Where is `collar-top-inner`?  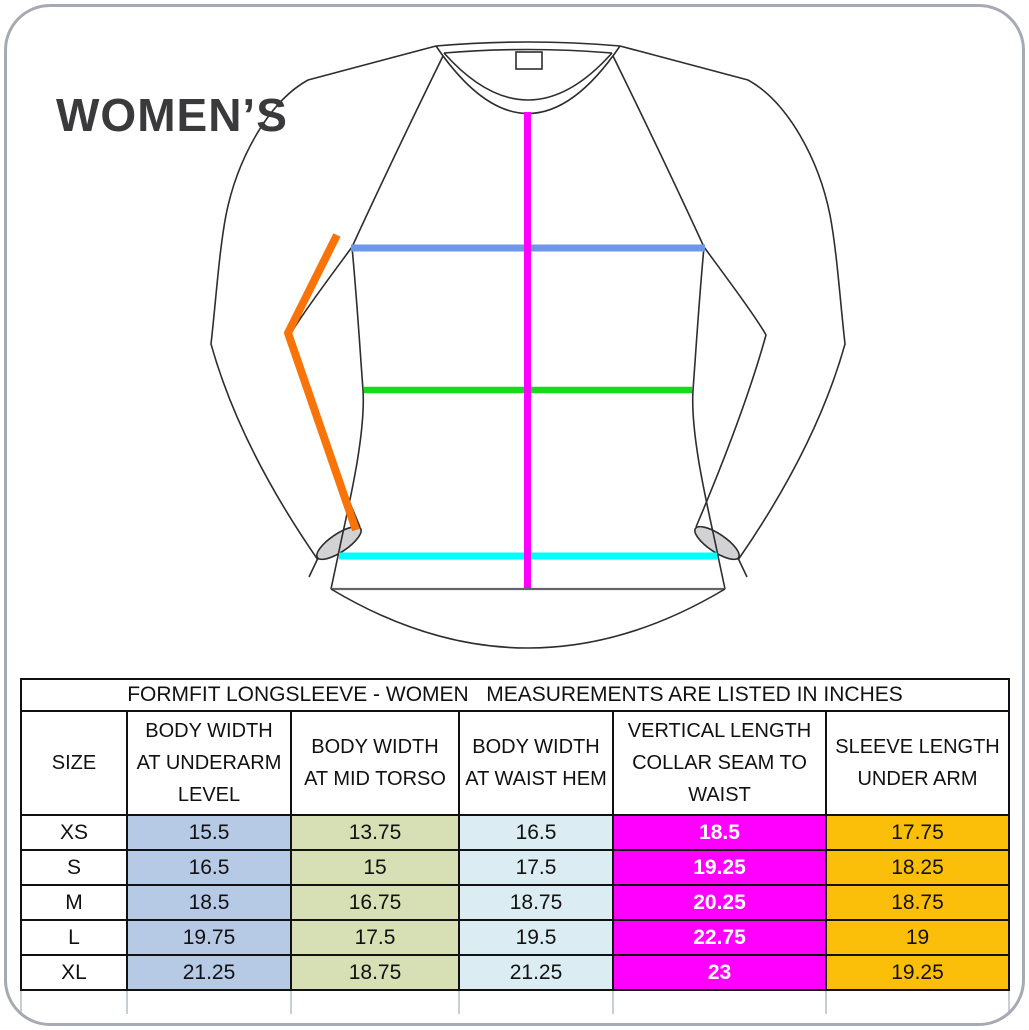 collar-top-inner is located at coordinates (528, 51).